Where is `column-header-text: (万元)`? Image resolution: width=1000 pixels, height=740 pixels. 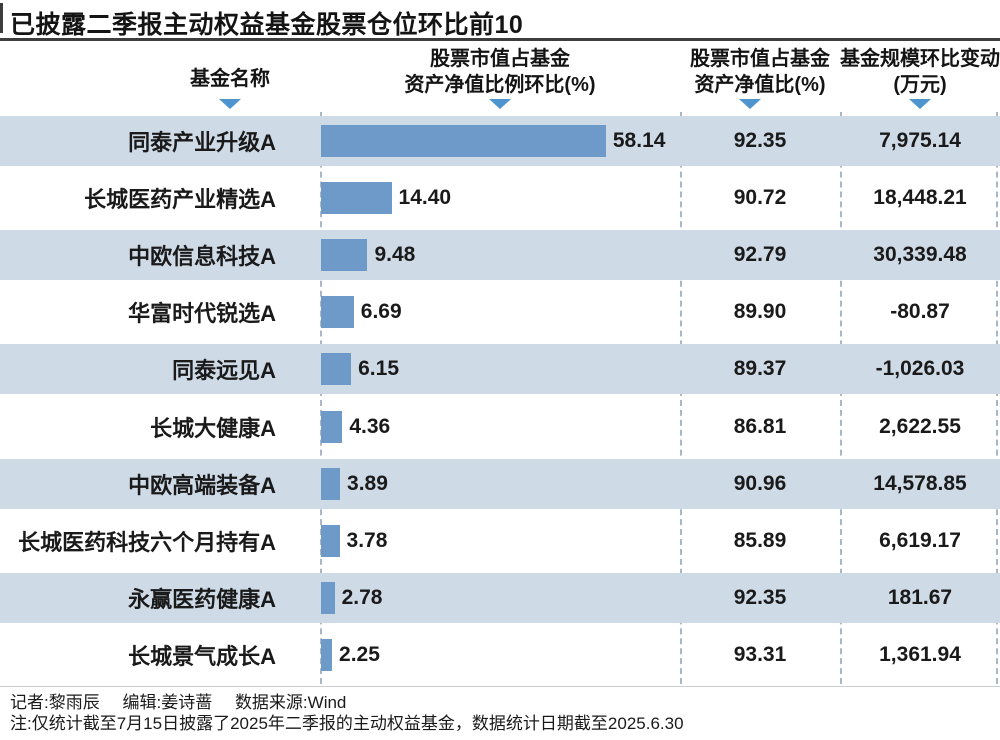
column-header-text: (万元) is located at coordinates (920, 85).